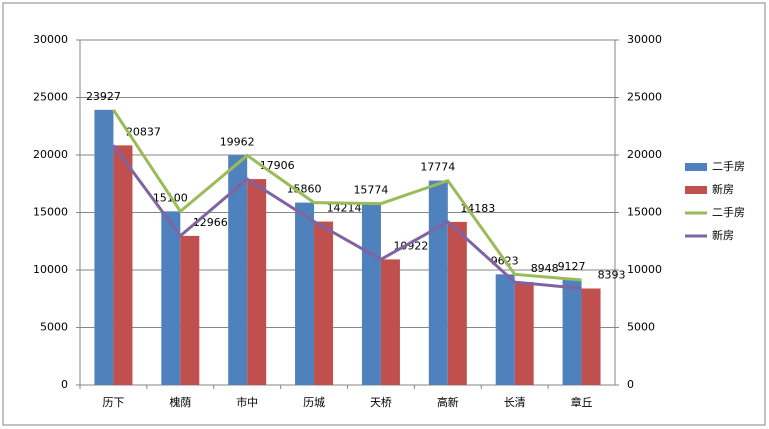  I want to click on data-label: 17906, so click(277, 165).